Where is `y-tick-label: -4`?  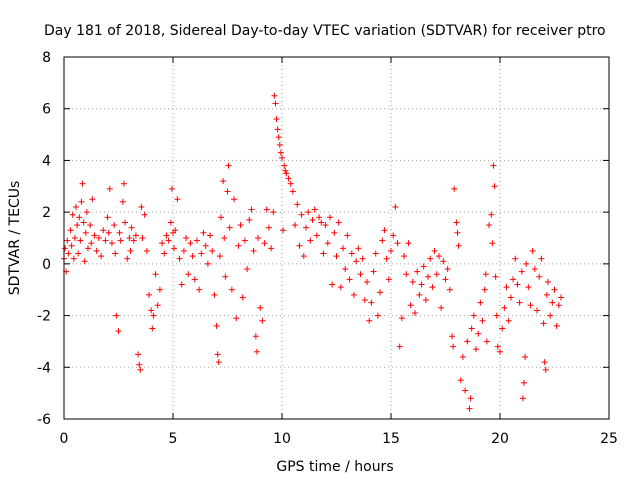
y-tick-label: -4 is located at coordinates (44, 368).